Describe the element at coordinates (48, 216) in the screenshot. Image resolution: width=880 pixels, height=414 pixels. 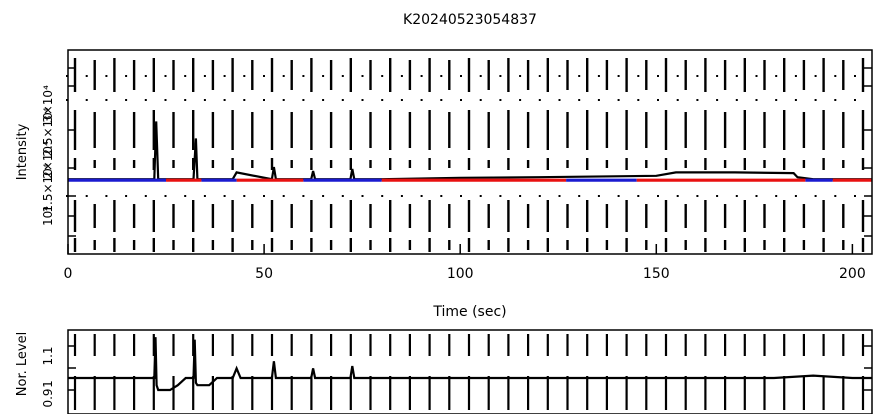
I see `y-tick-label: 10⁴` at that location.